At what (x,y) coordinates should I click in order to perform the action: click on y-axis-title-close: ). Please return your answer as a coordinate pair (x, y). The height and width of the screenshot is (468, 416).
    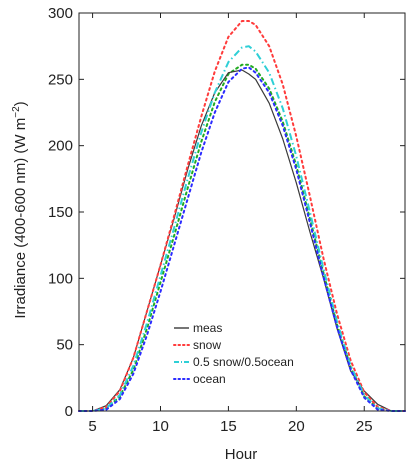
    Looking at the image, I should click on (20, 103).